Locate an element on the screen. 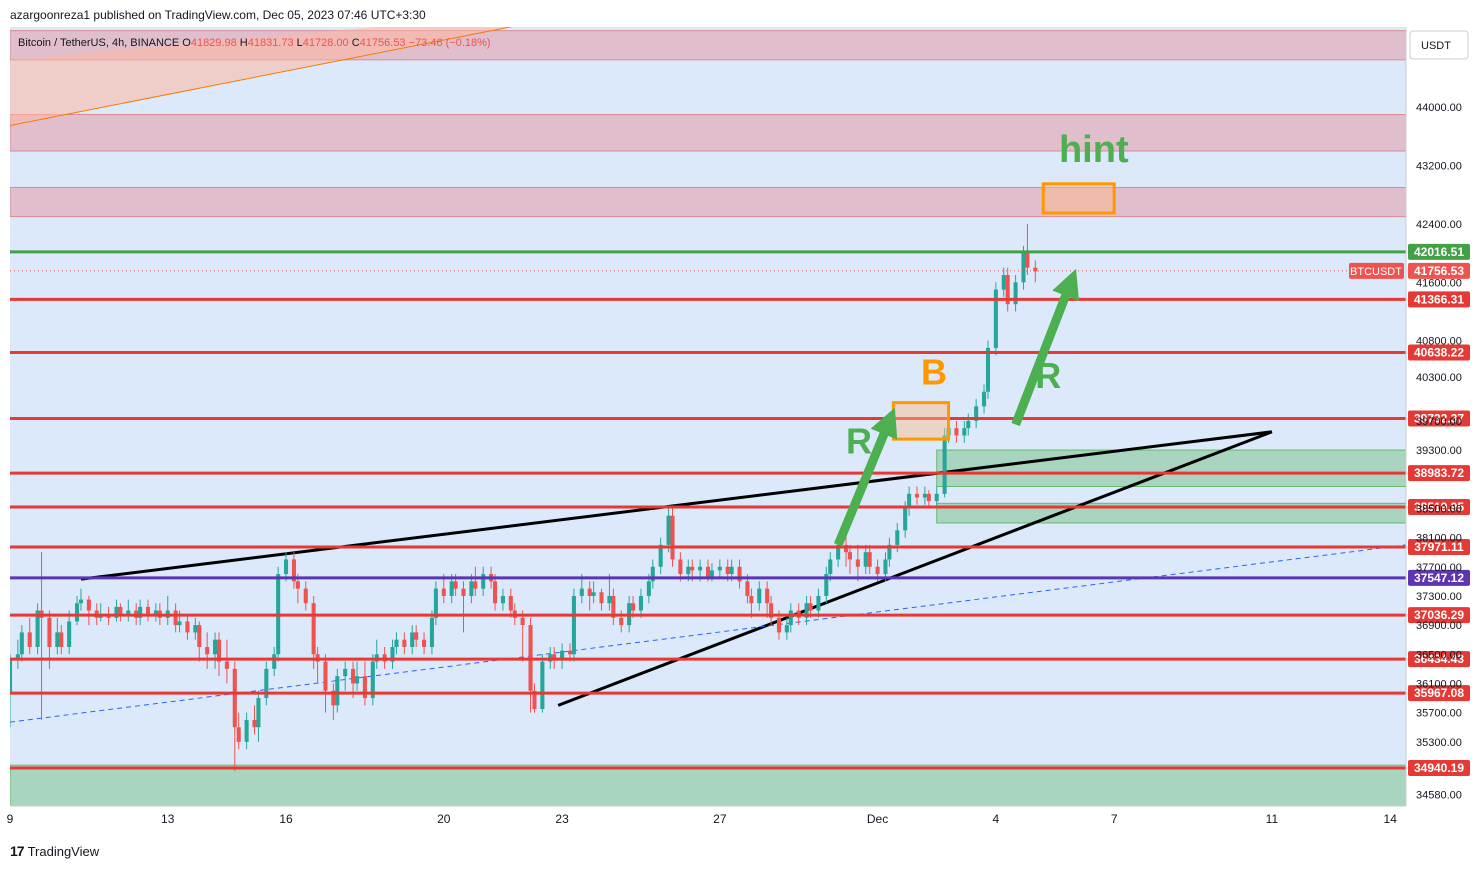 The image size is (1484, 869). legend-part-4: 41831.73 is located at coordinates (272, 43).